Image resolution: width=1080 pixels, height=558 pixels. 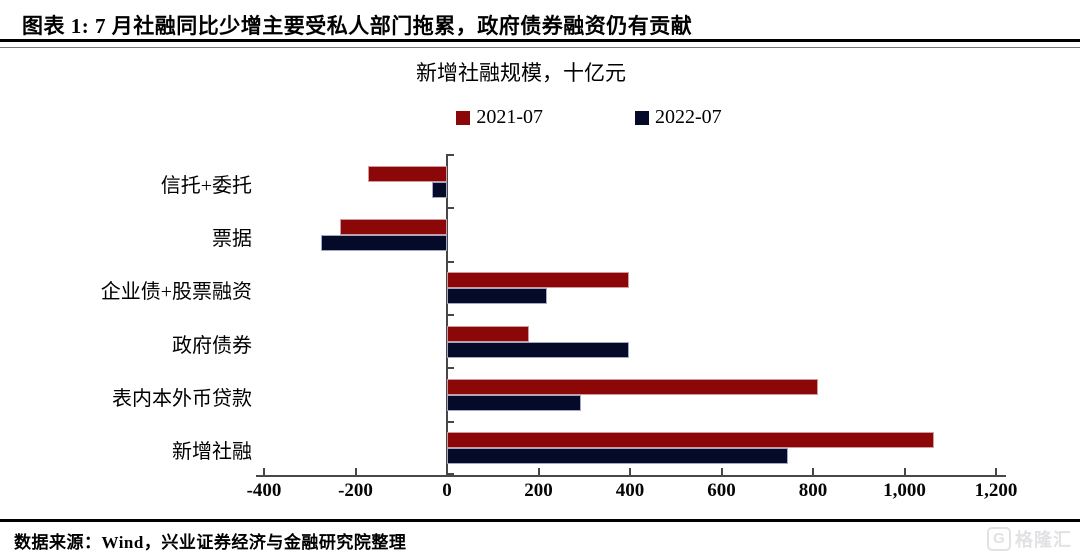 I want to click on legend-label-2021-07: 2021-07, so click(x=509, y=117).